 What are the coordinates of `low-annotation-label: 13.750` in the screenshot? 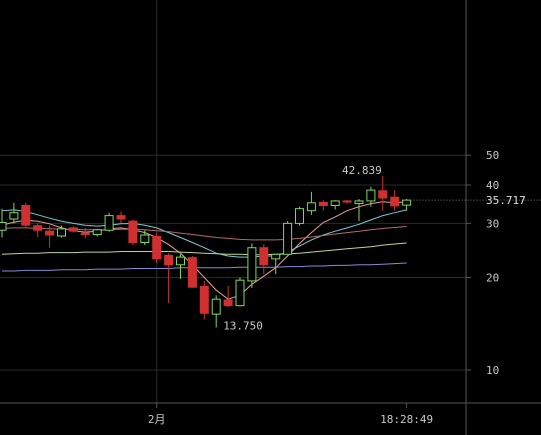 It's located at (243, 326).